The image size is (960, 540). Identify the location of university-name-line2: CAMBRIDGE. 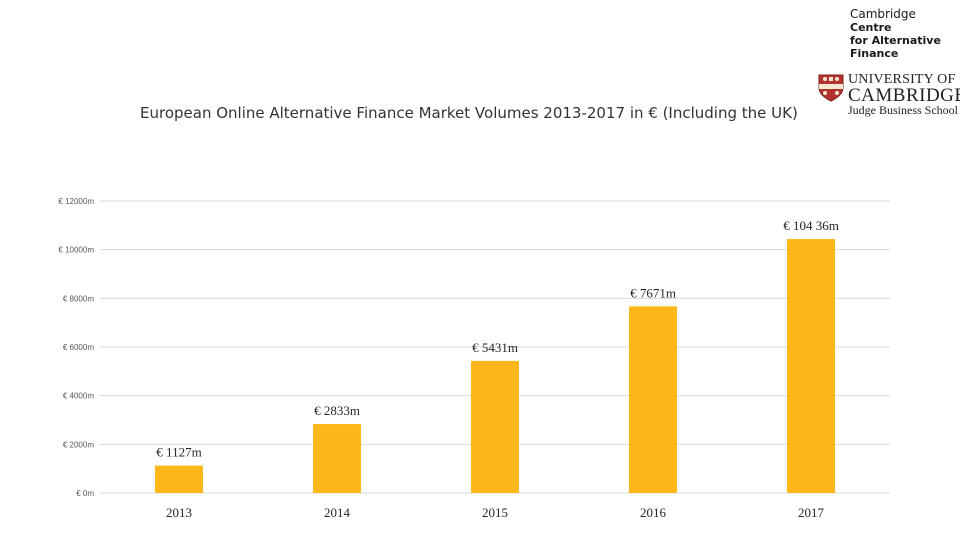
(904, 95).